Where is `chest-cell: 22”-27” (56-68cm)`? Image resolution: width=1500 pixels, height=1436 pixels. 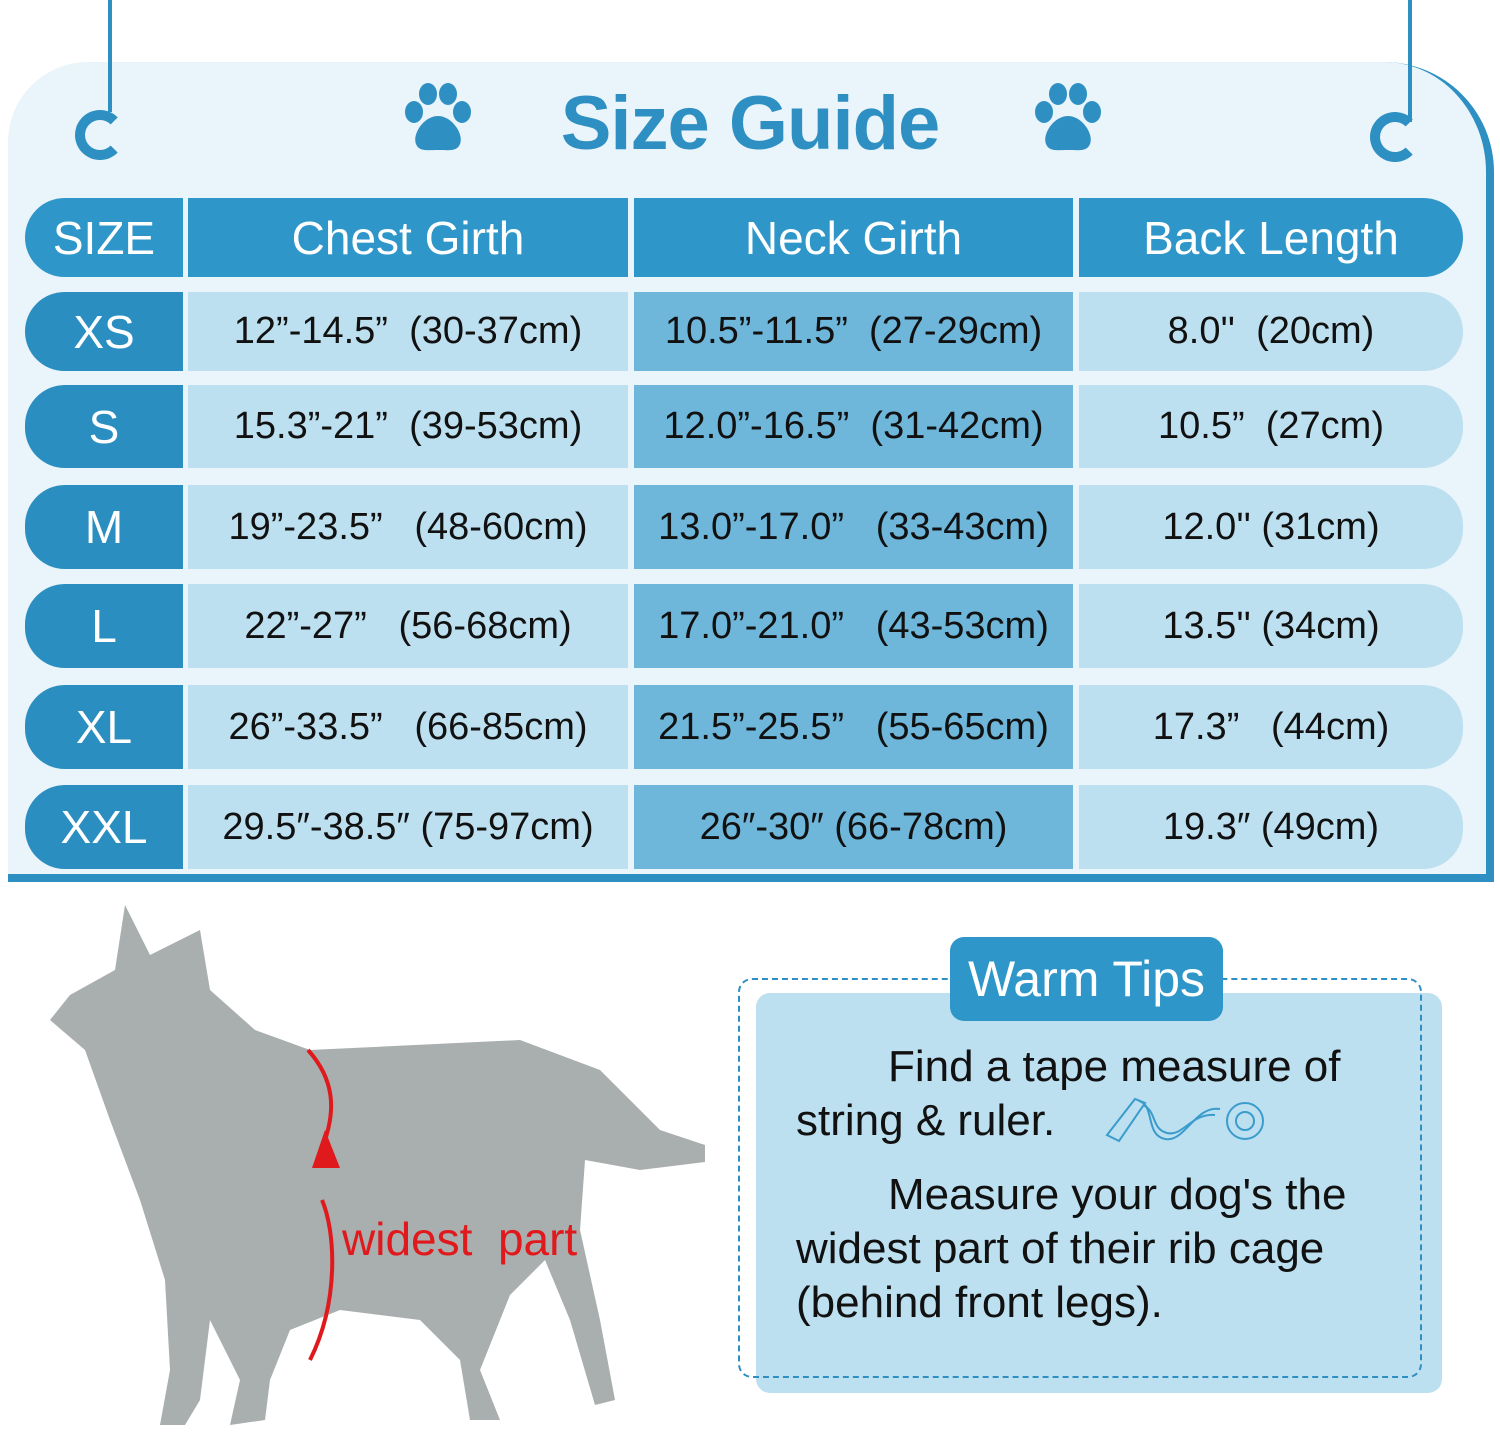
chest-cell: 22”-27” (56-68cm) is located at coordinates (408, 626).